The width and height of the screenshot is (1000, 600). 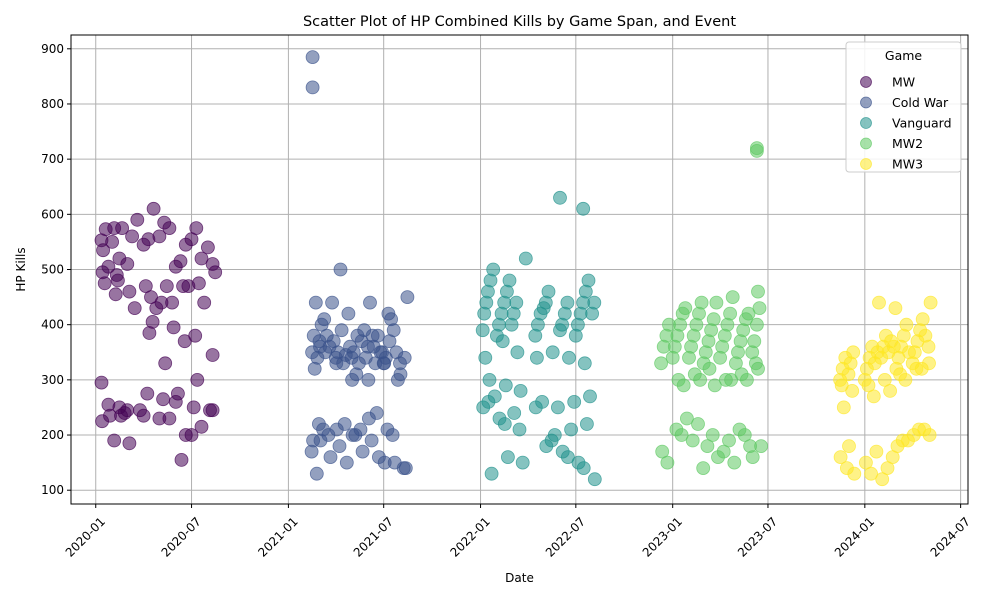 What do you see at coordinates (519, 578) in the screenshot?
I see `x-axis-label: Date` at bounding box center [519, 578].